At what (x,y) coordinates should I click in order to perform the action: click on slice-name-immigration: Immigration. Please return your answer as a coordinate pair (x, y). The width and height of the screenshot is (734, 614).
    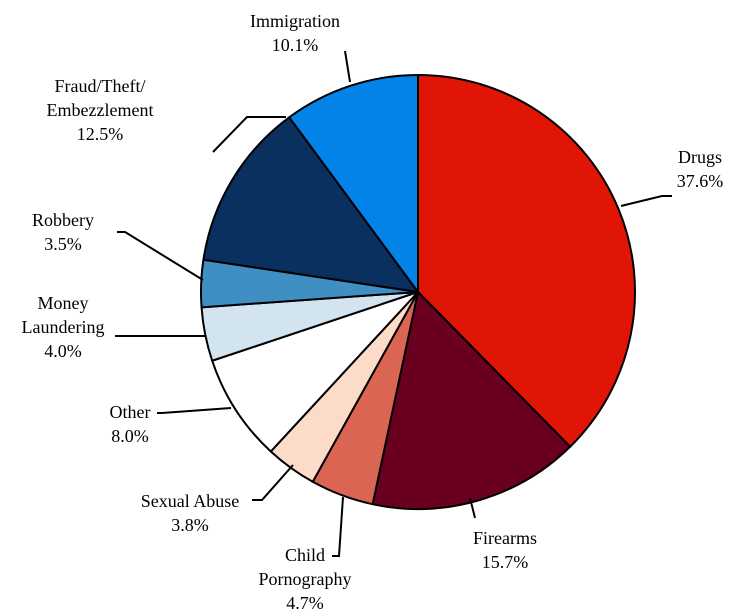
    Looking at the image, I should click on (295, 21).